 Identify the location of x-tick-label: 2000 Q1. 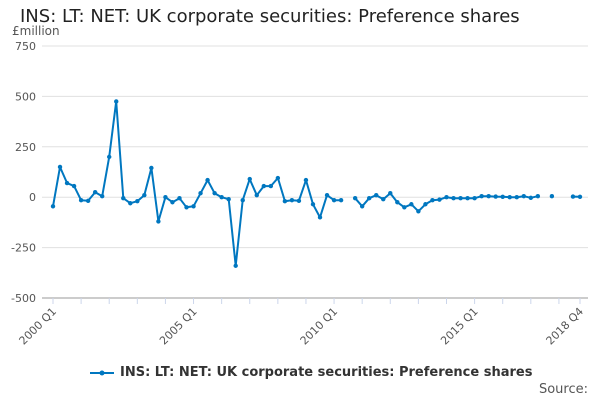
(38, 326).